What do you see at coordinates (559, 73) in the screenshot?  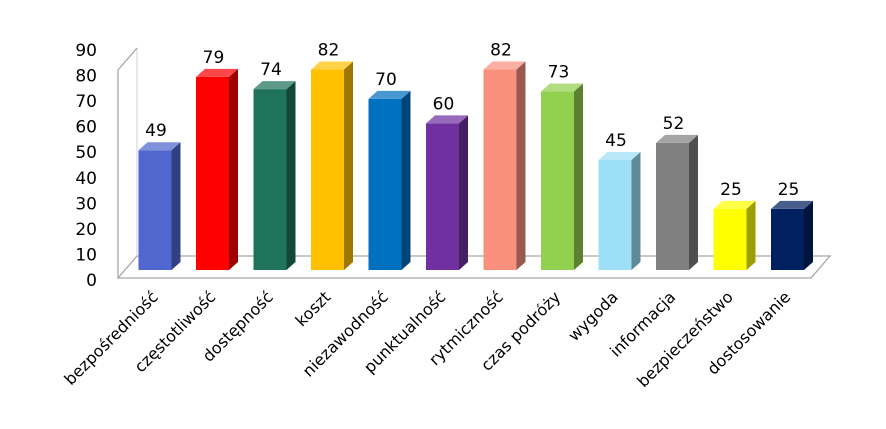 I see `data-label: 73` at bounding box center [559, 73].